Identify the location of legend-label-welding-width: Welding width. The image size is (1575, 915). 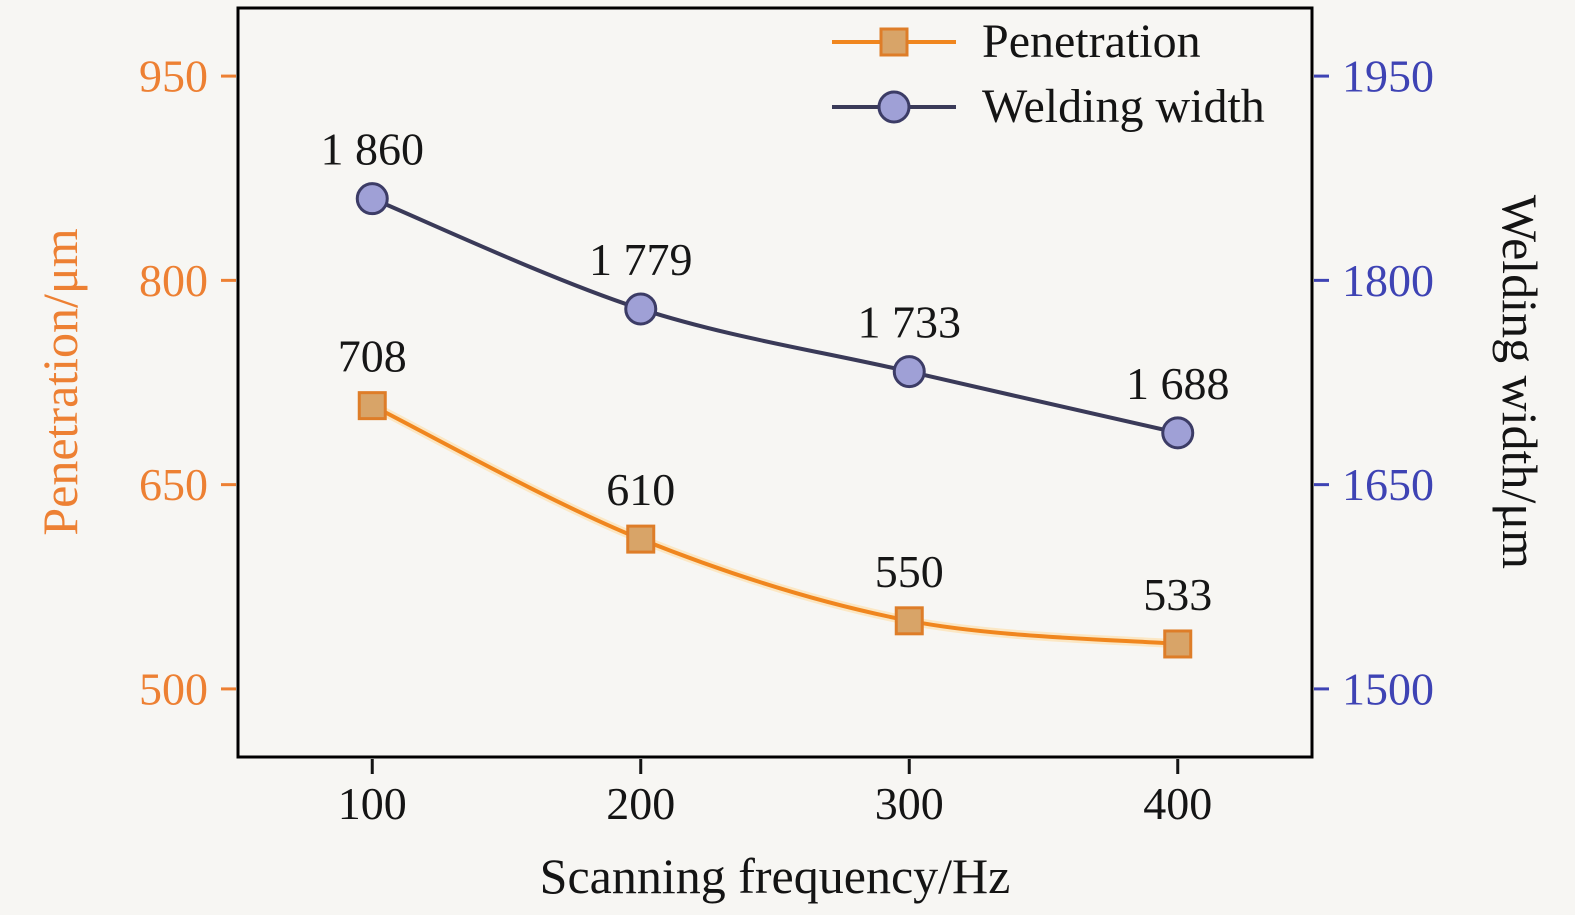
(1123, 107).